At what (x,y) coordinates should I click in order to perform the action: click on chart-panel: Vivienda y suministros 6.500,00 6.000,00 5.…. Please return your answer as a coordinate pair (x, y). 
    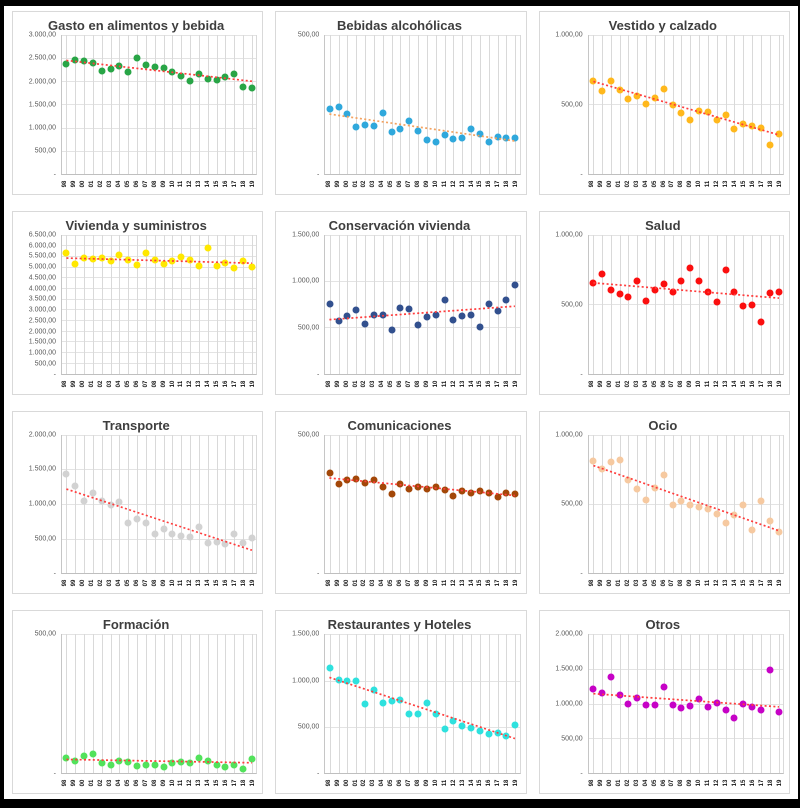
    Looking at the image, I should click on (138, 302).